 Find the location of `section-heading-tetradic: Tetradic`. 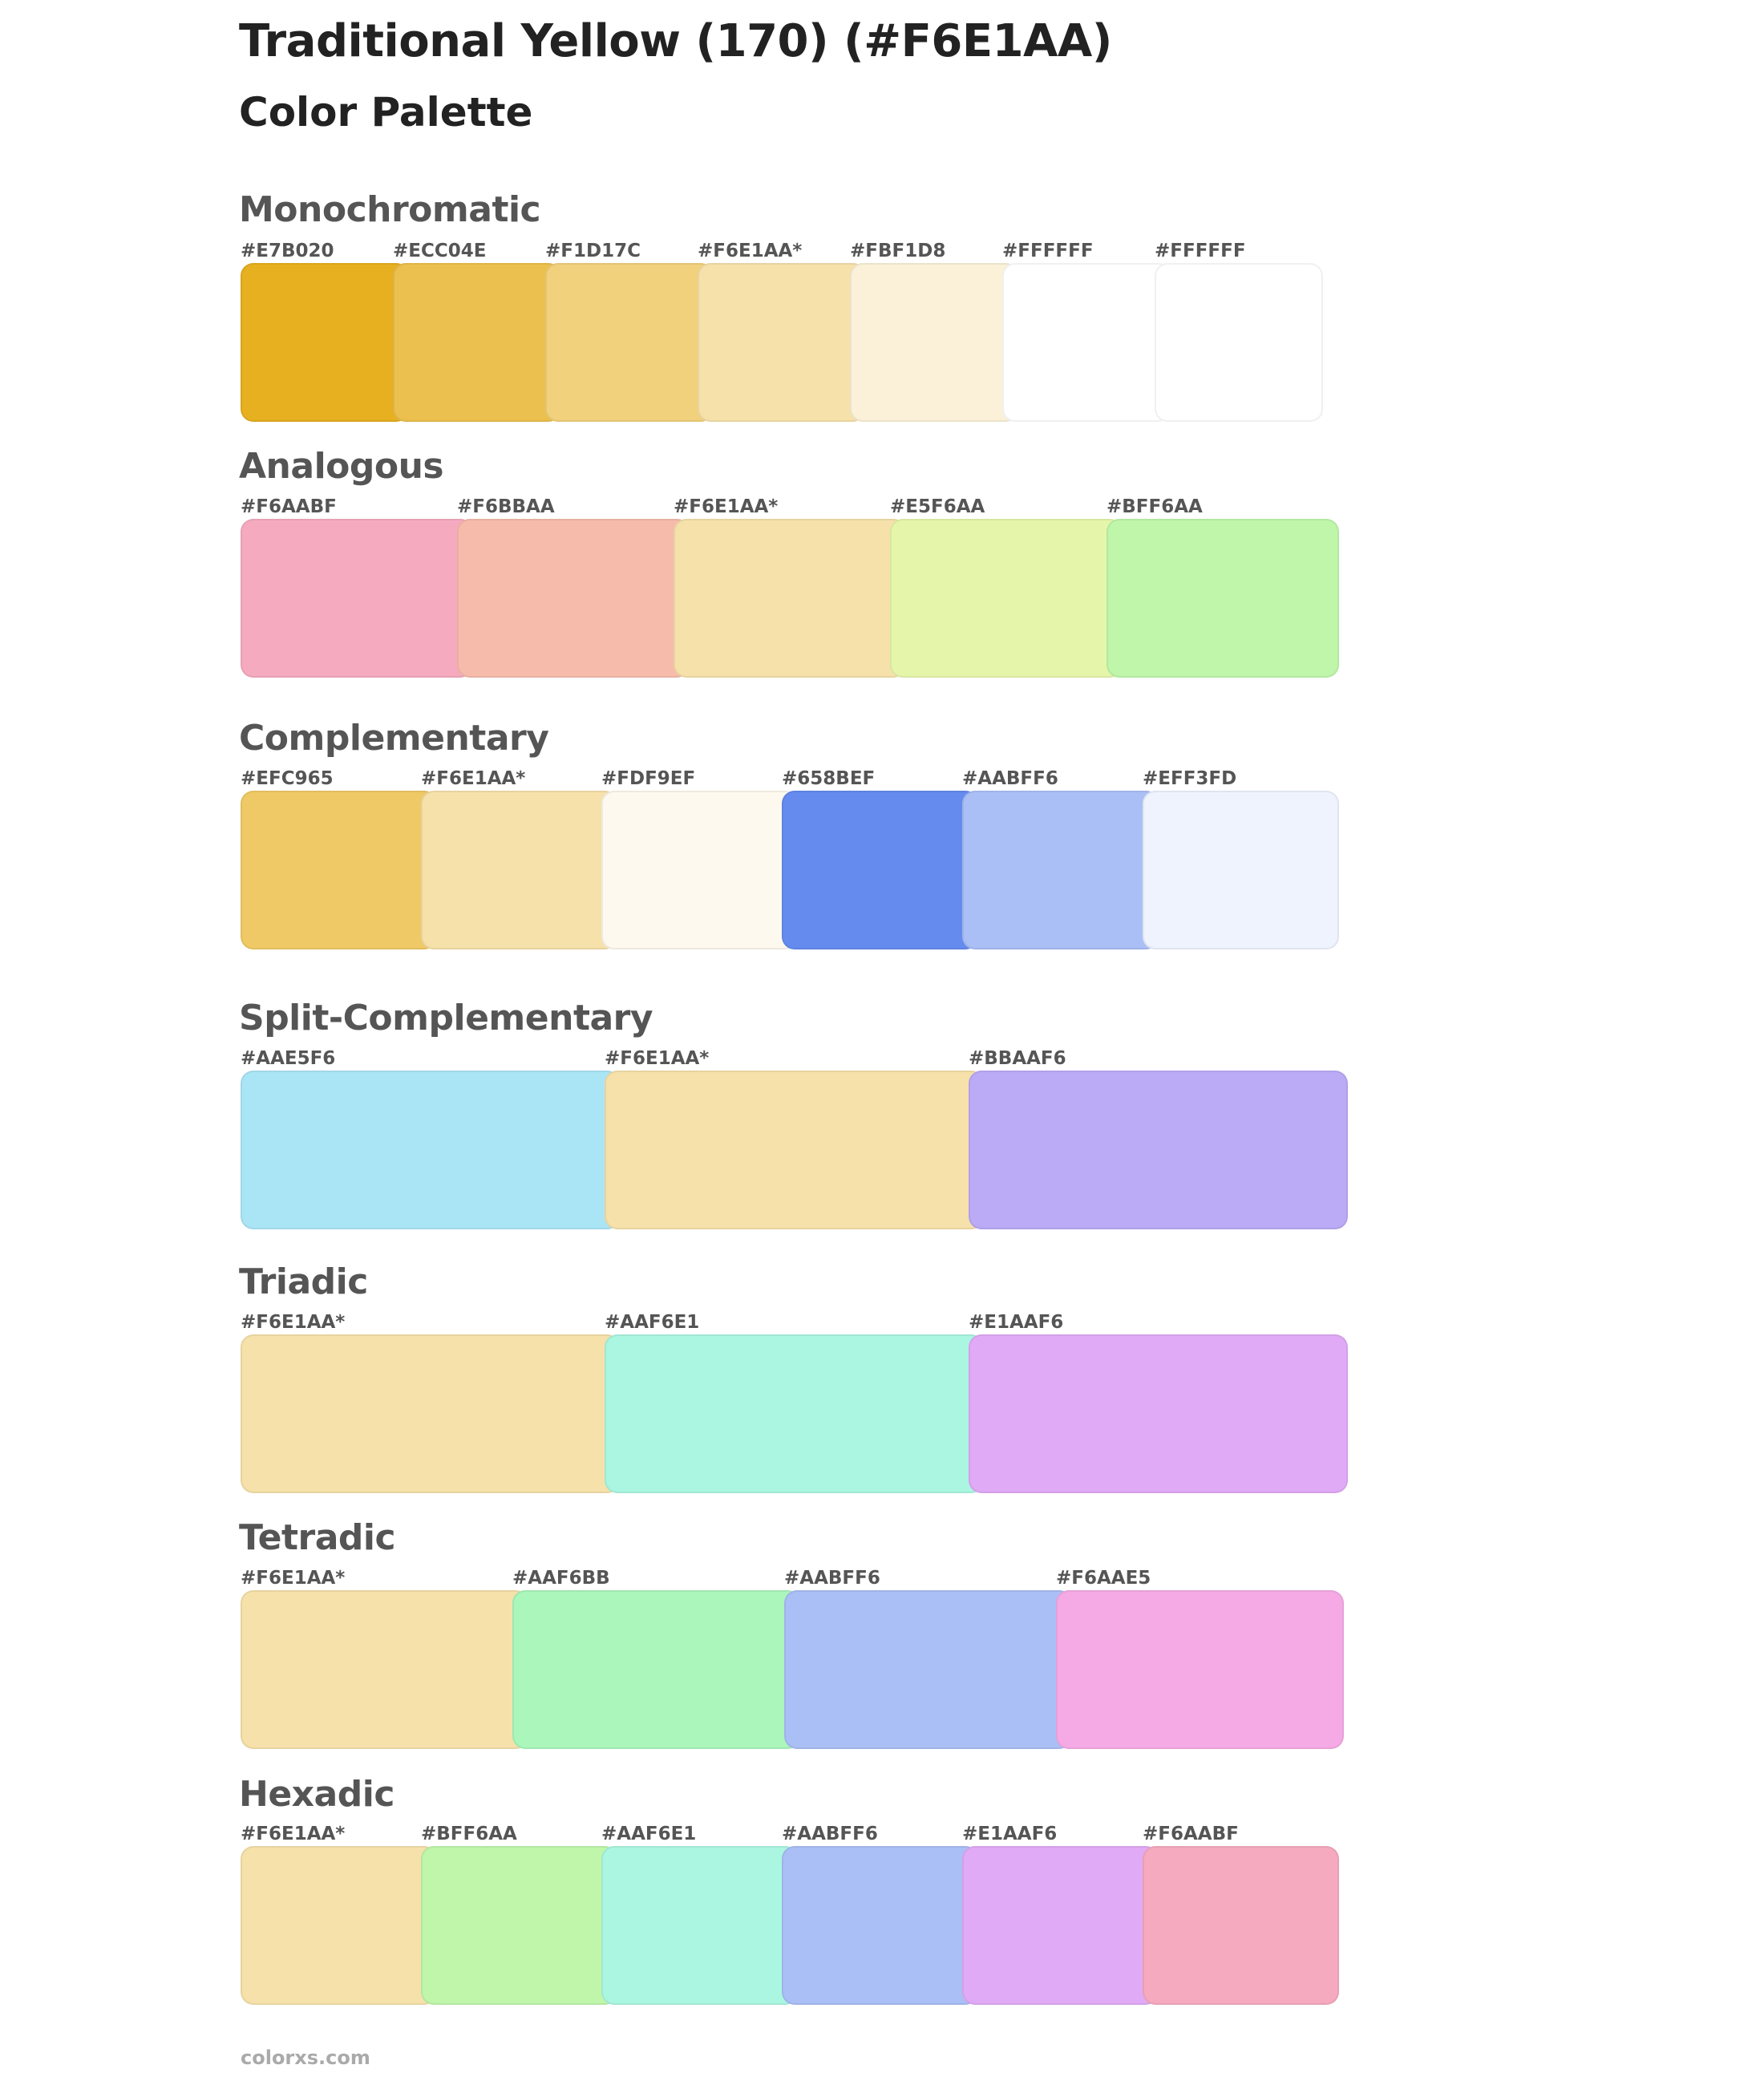

section-heading-tetradic: Tetradic is located at coordinates (317, 1538).